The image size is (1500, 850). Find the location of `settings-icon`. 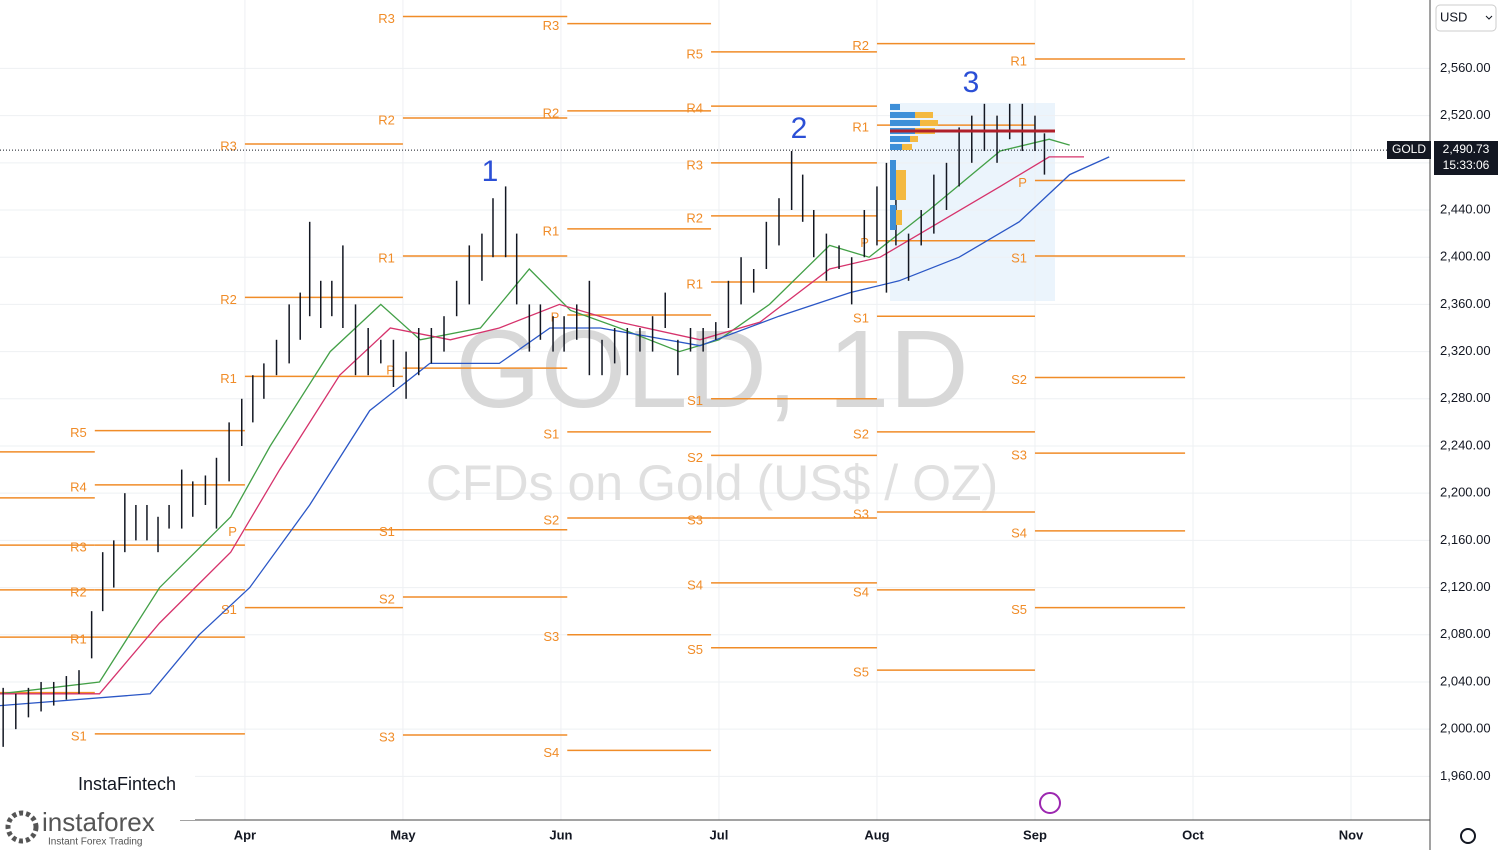

settings-icon is located at coordinates (1468, 836).